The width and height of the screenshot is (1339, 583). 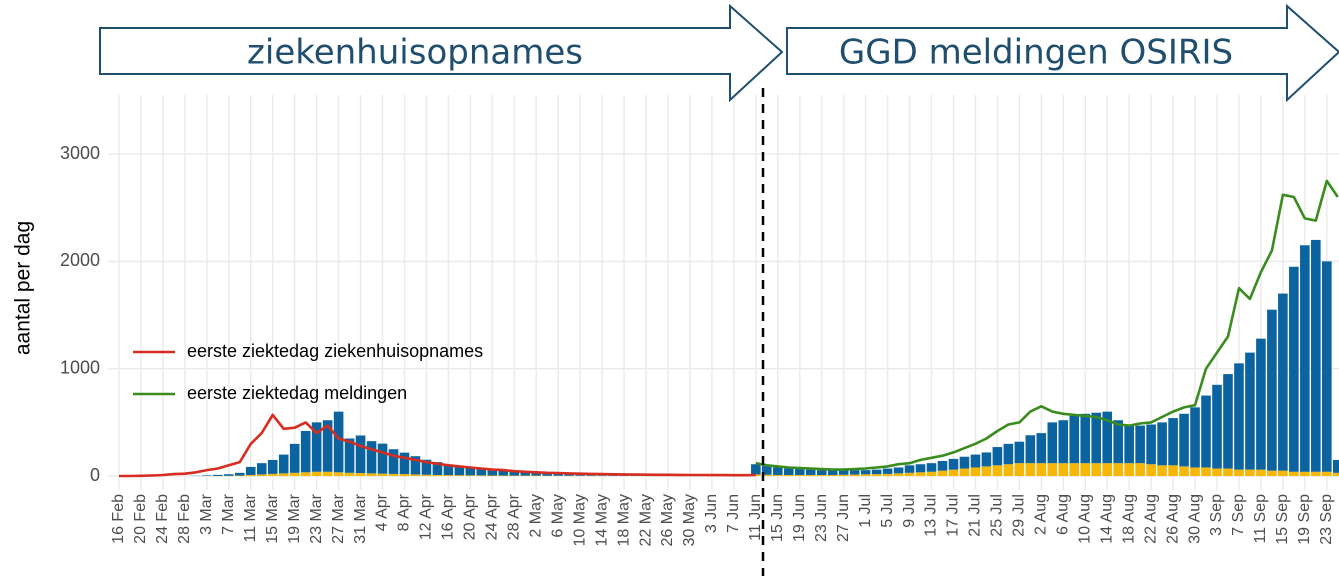 I want to click on x-tick-label: 27 Jun, so click(x=843, y=518).